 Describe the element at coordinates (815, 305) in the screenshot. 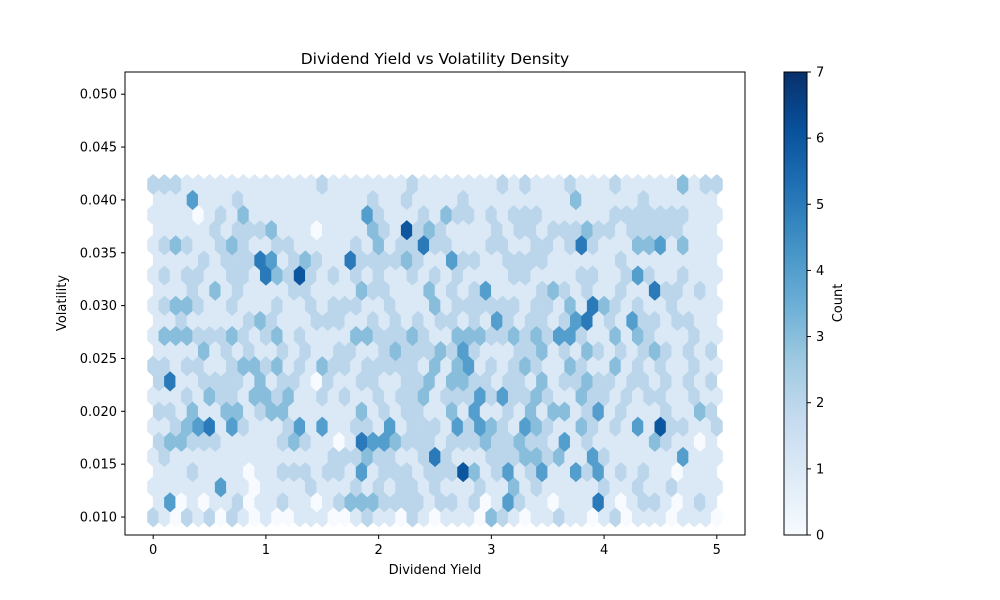

I see `colorbar-ticks: 0 1 2 3 4 5 6 7` at that location.